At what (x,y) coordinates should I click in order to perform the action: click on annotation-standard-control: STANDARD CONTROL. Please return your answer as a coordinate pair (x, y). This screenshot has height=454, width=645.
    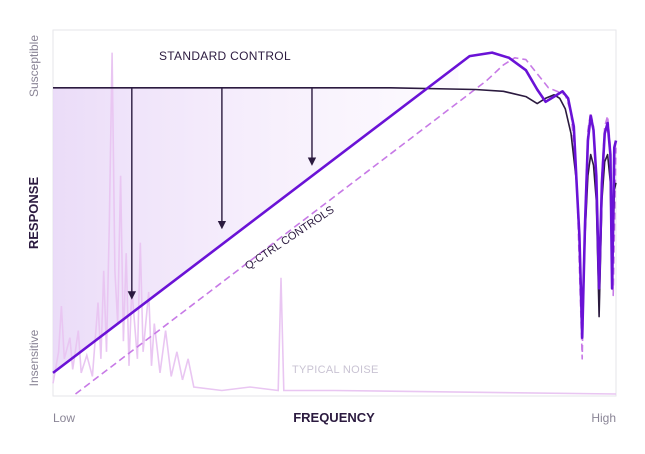
    Looking at the image, I should click on (225, 56).